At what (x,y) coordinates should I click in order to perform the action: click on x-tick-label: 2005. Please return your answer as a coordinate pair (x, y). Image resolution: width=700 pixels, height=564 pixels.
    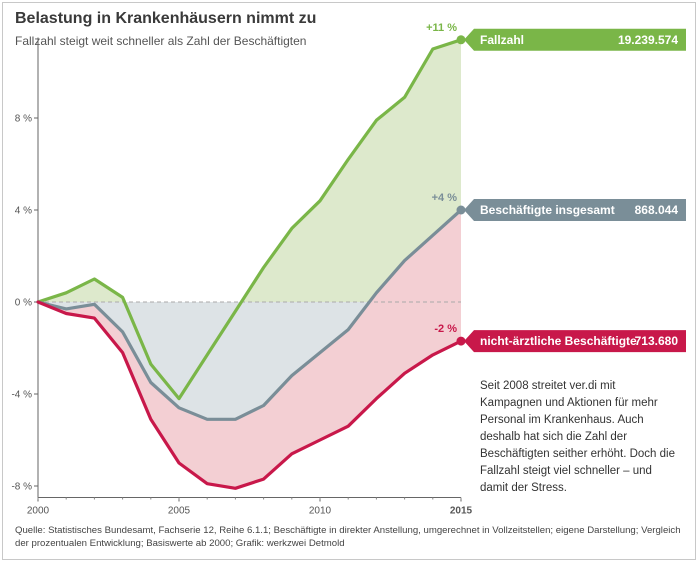
    Looking at the image, I should click on (179, 511).